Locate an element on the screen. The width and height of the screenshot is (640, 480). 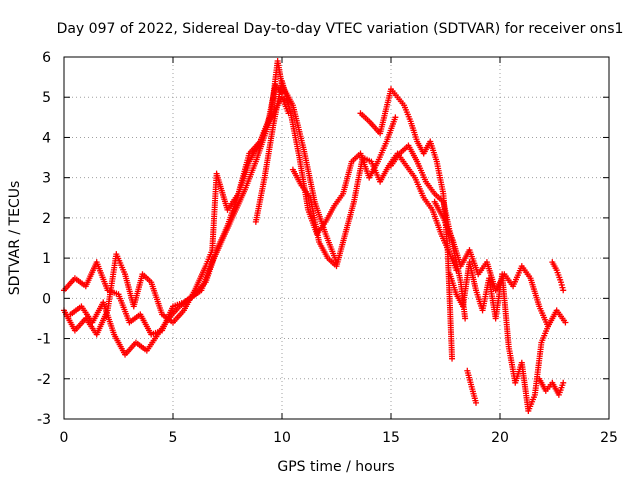
y-tick-label: 5 is located at coordinates (46, 98).